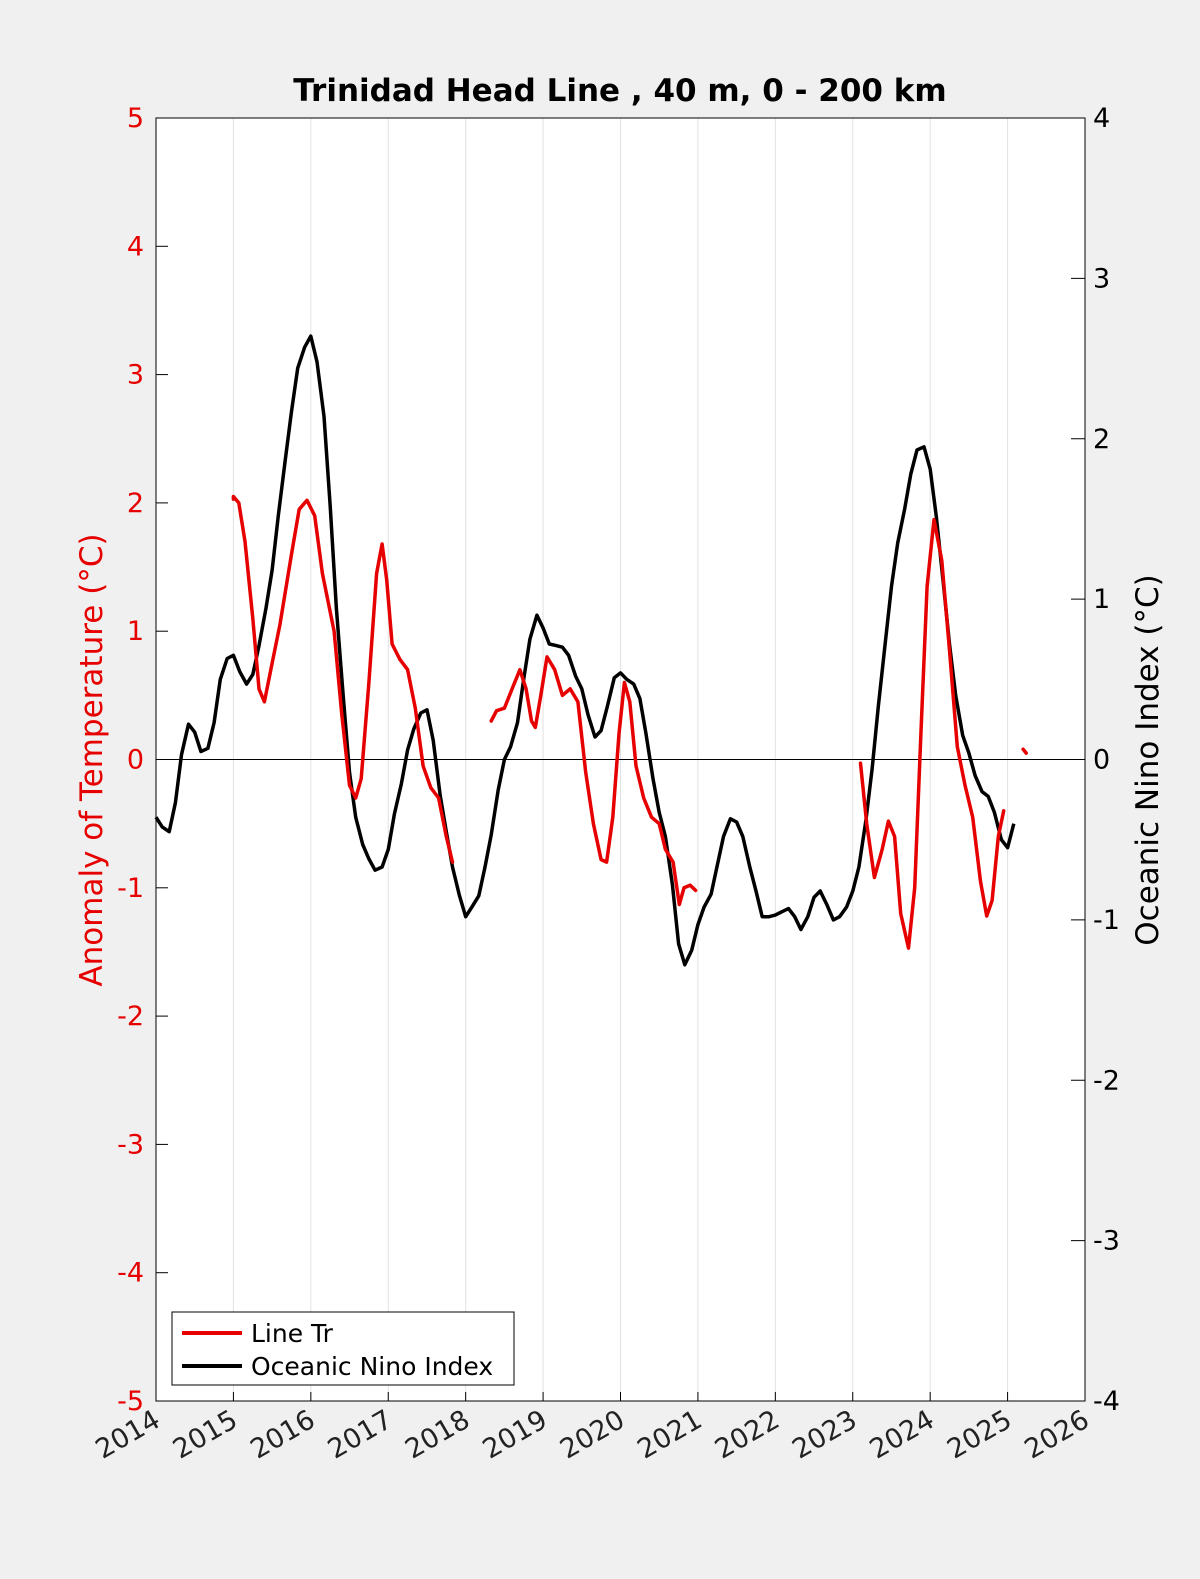 This screenshot has width=1200, height=1579. I want to click on legend-oni-label: Oceanic Nino Index, so click(372, 1366).